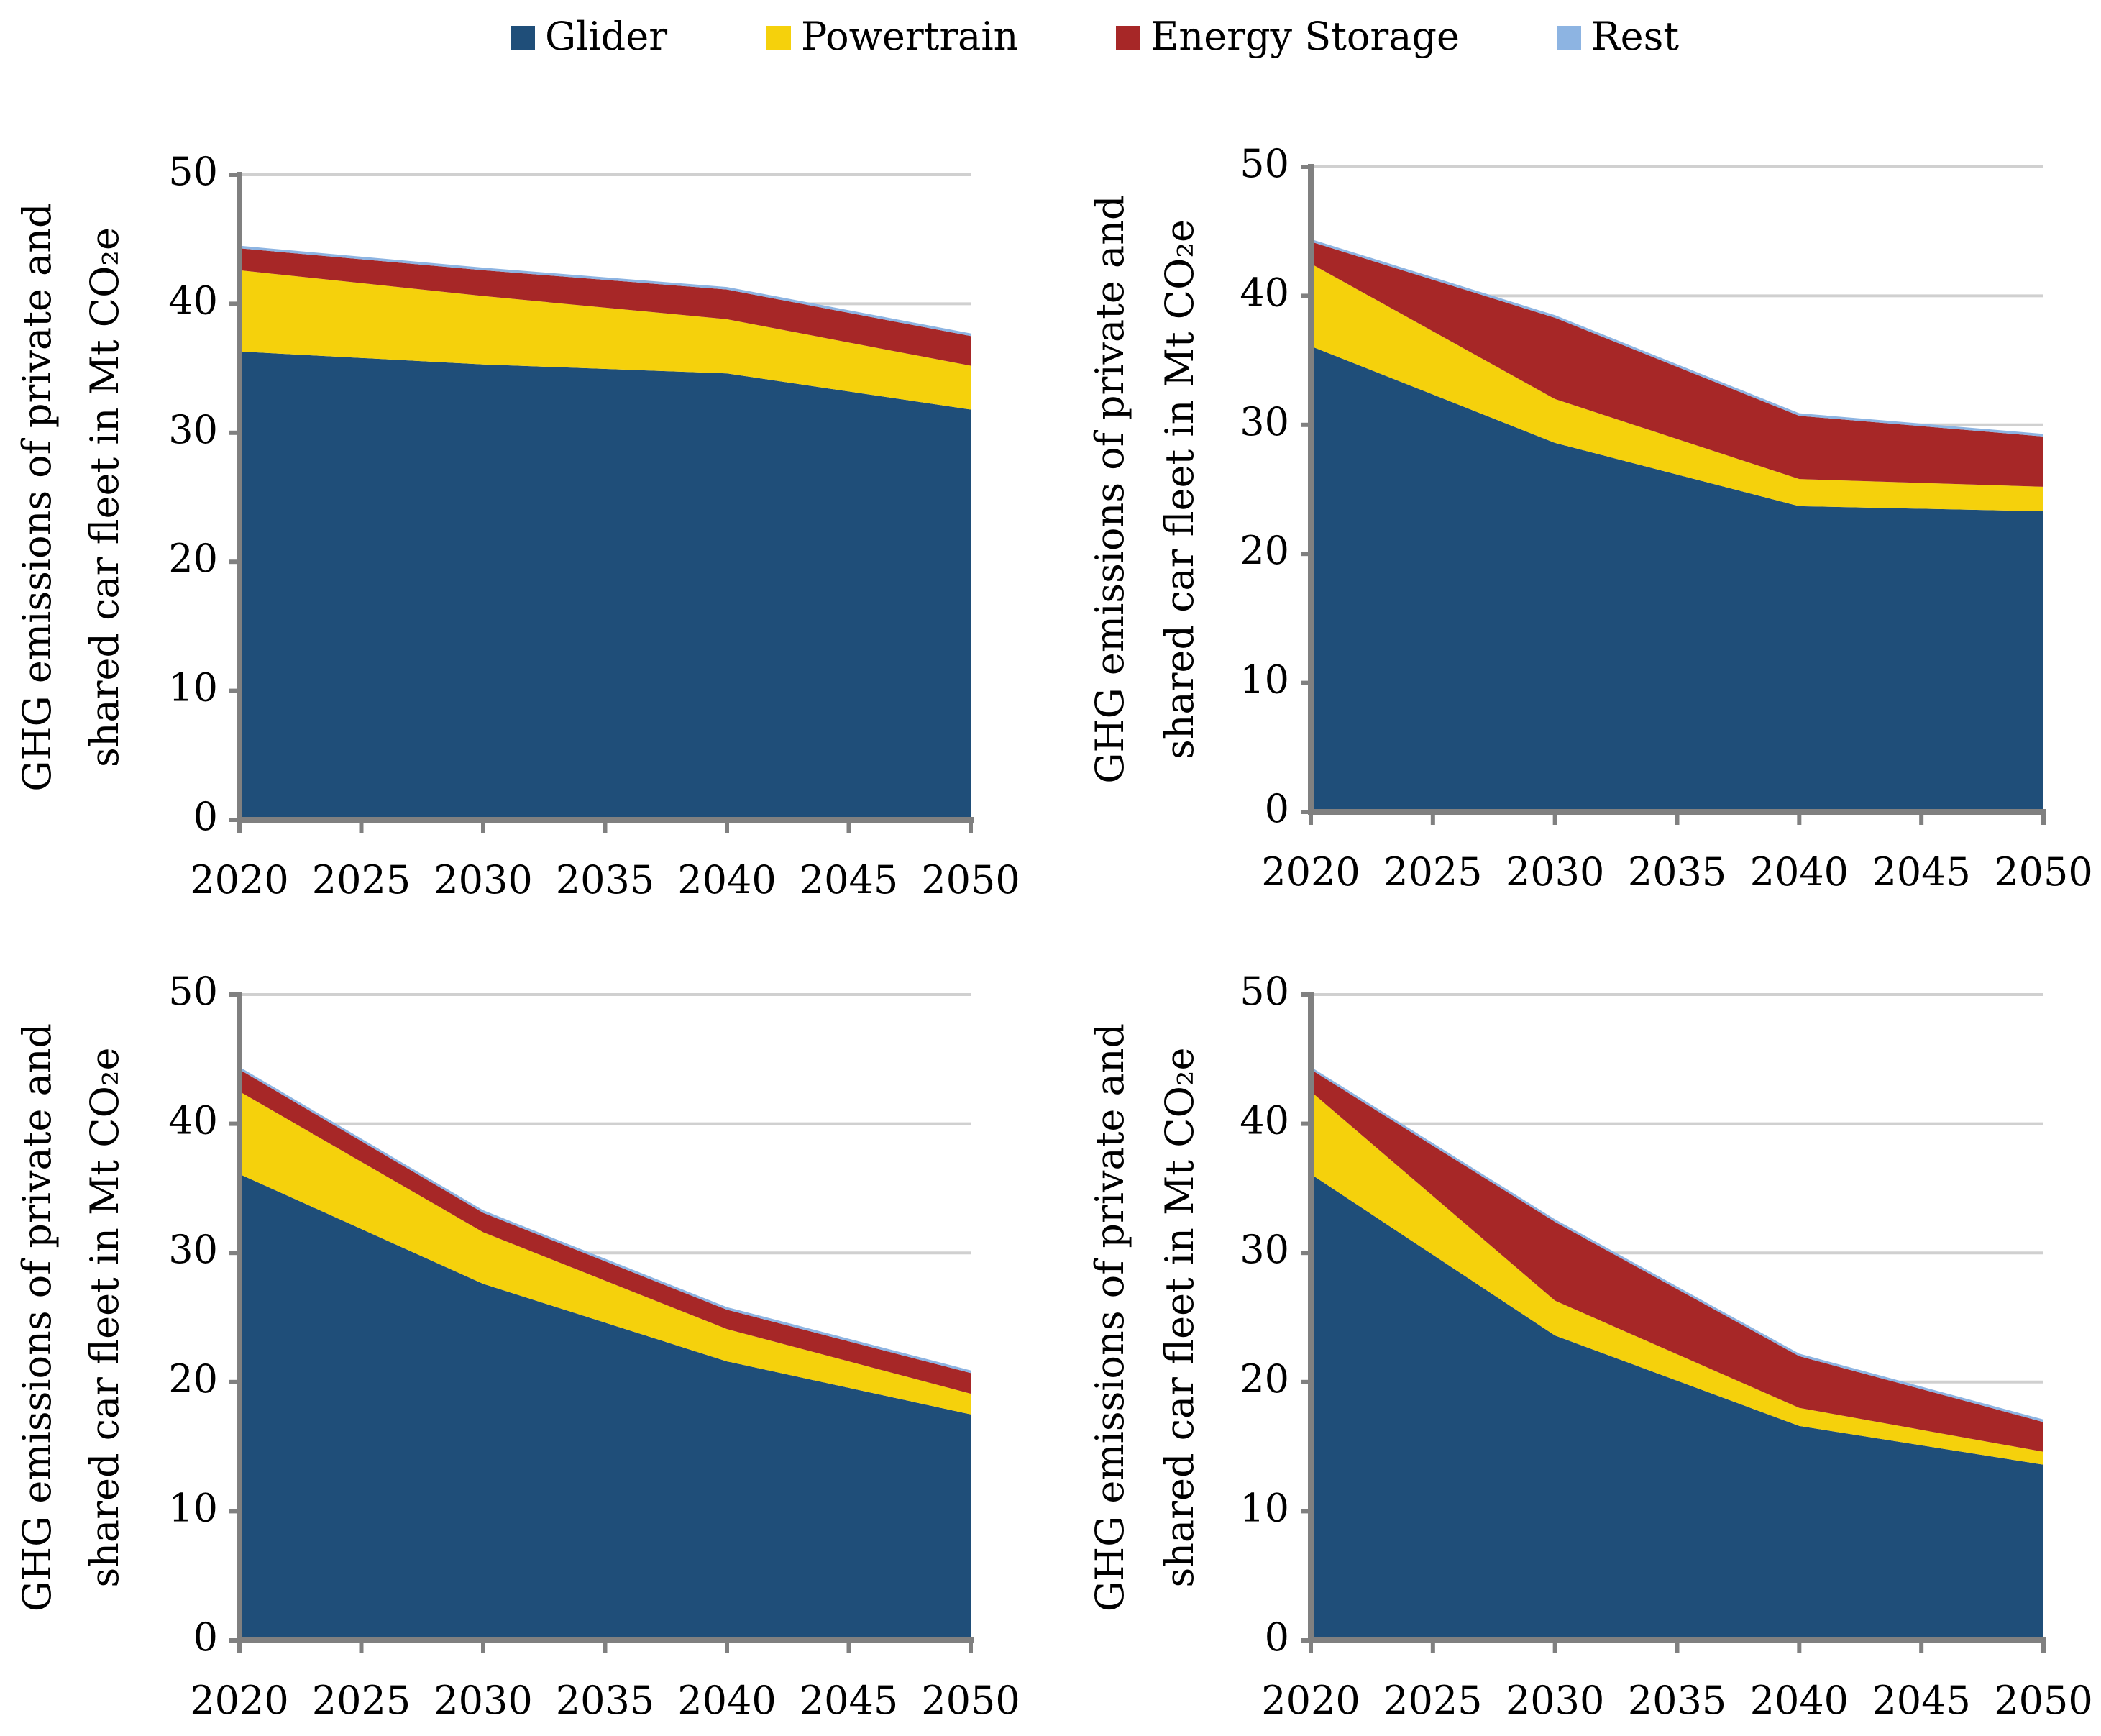 The width and height of the screenshot is (2101, 1736). Describe the element at coordinates (909, 37) in the screenshot. I see `legend-label: Powertrain` at that location.